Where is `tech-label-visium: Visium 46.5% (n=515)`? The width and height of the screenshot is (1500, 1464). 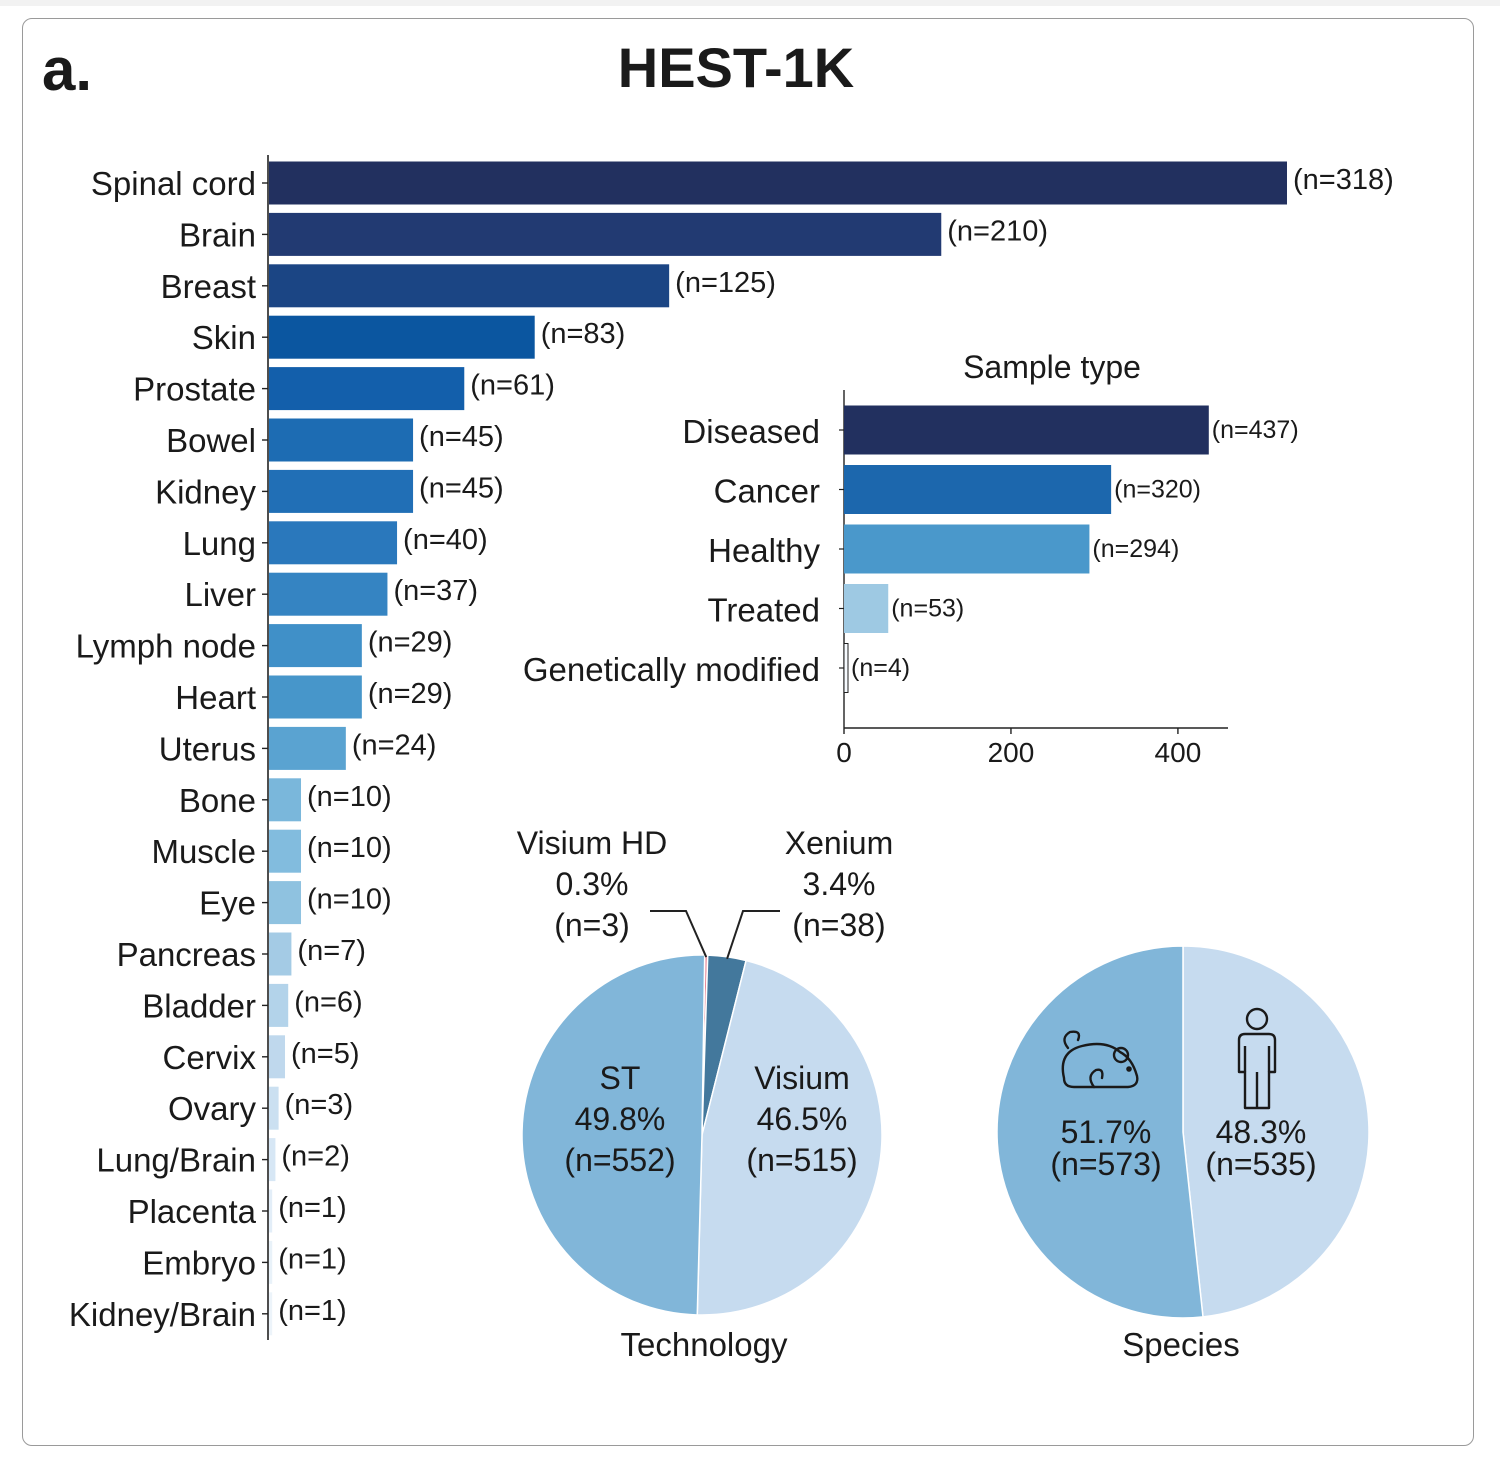 tech-label-visium: Visium 46.5% (n=515) is located at coordinates (801, 1119).